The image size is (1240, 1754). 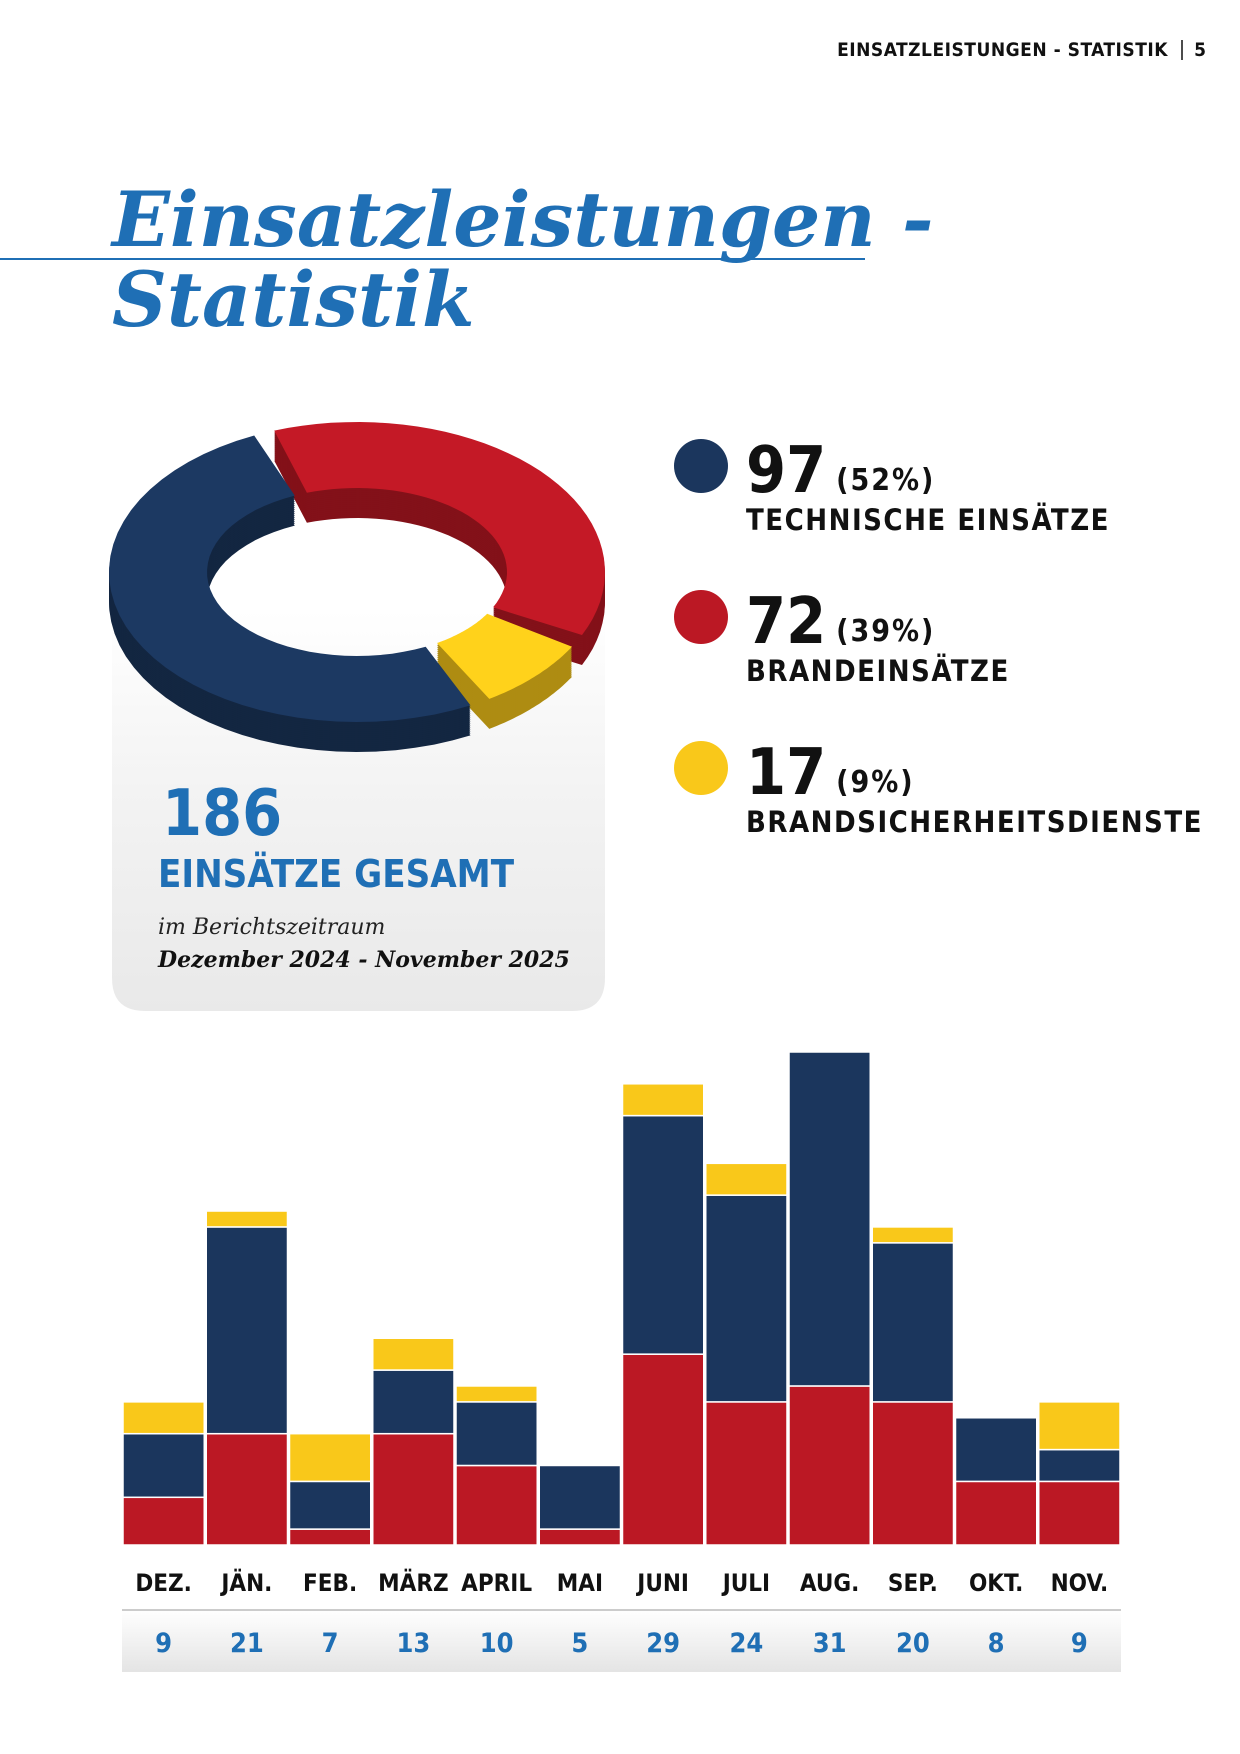 What do you see at coordinates (996, 1643) in the screenshot?
I see `total-value: 8` at bounding box center [996, 1643].